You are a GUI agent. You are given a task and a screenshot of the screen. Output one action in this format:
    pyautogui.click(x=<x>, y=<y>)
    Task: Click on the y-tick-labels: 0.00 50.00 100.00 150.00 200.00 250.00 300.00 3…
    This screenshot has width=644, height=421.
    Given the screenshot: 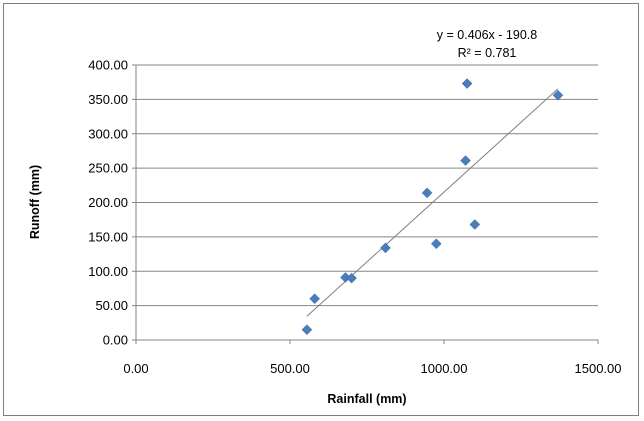 What is the action you would take?
    pyautogui.click(x=112, y=203)
    